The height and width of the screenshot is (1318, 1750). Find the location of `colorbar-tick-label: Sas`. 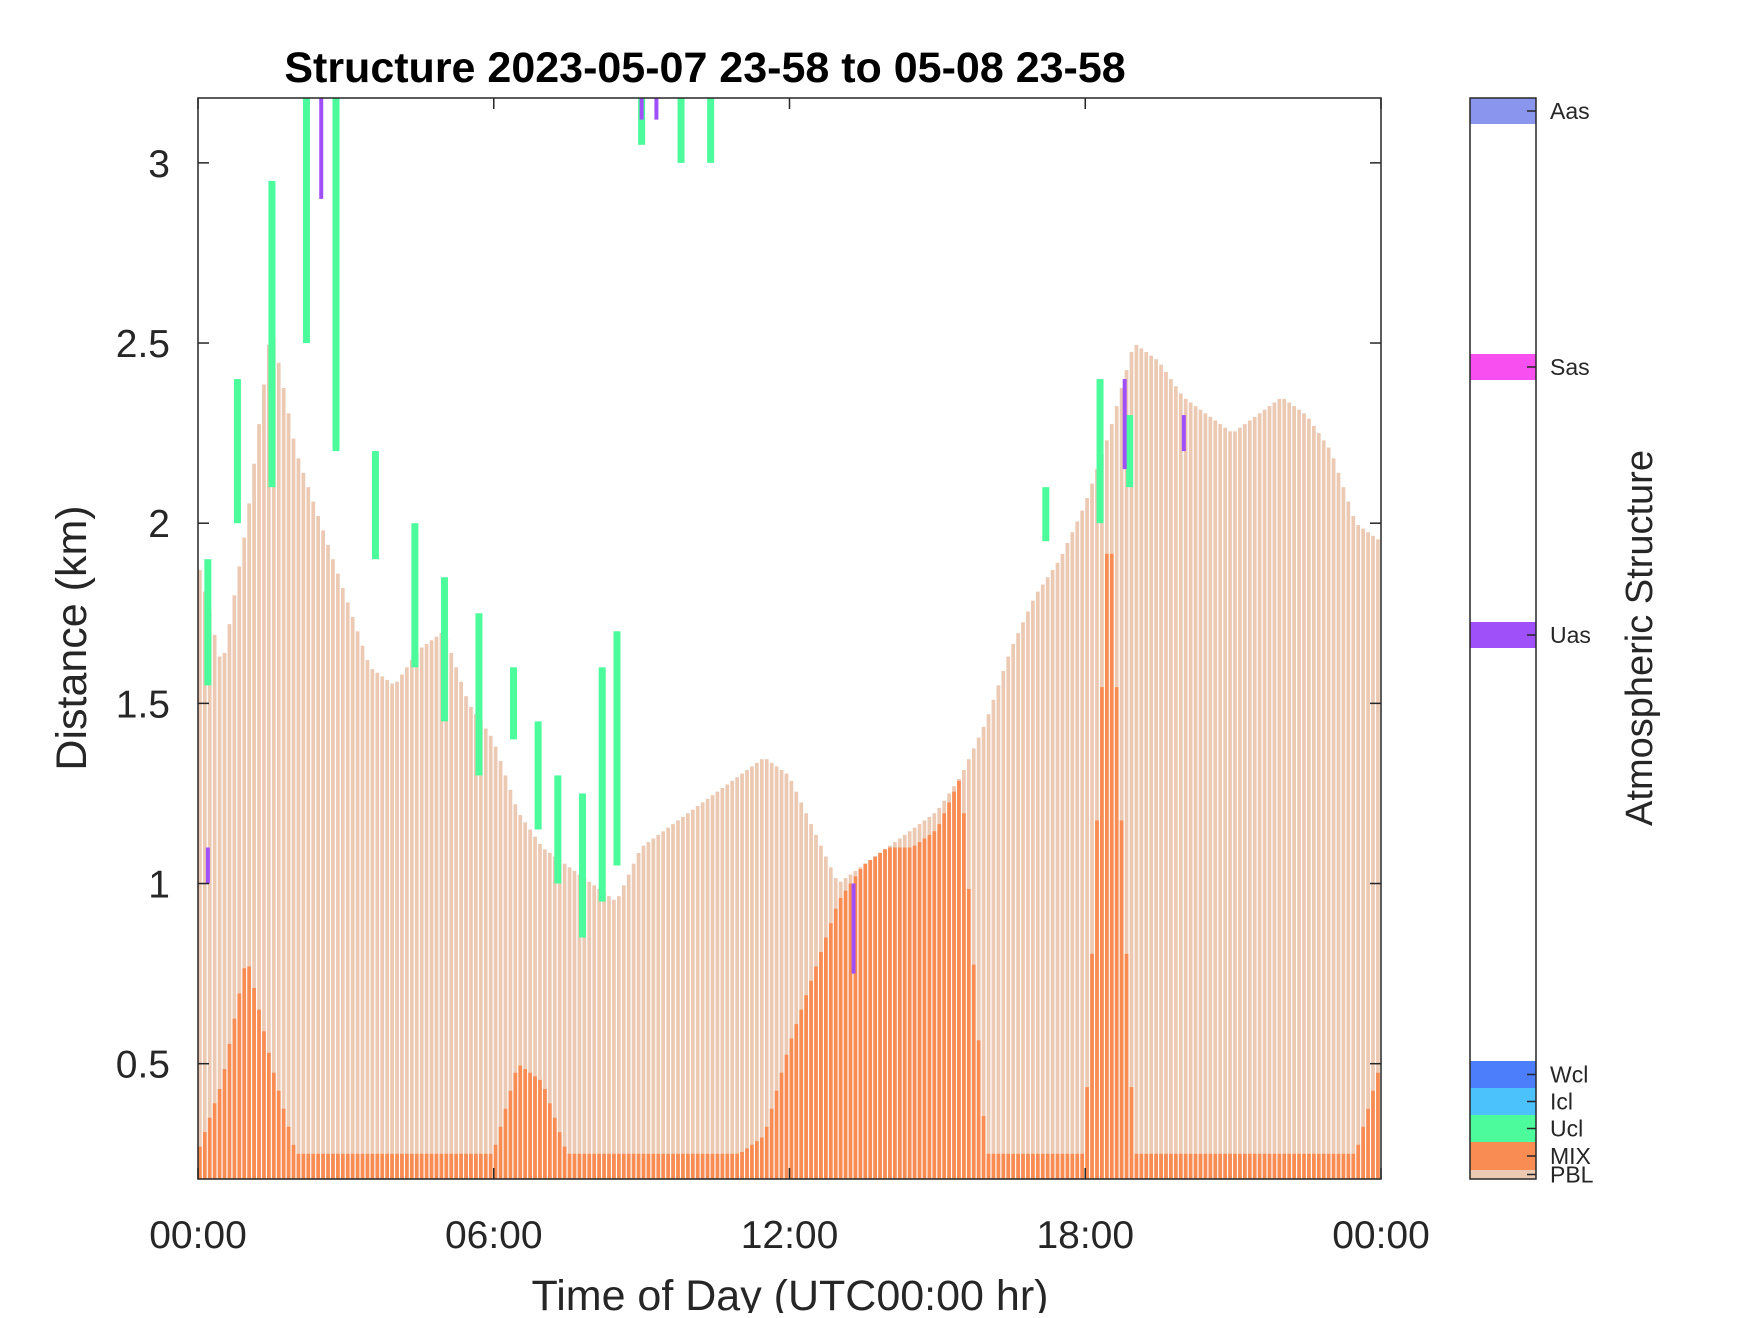

colorbar-tick-label: Sas is located at coordinates (1570, 367).